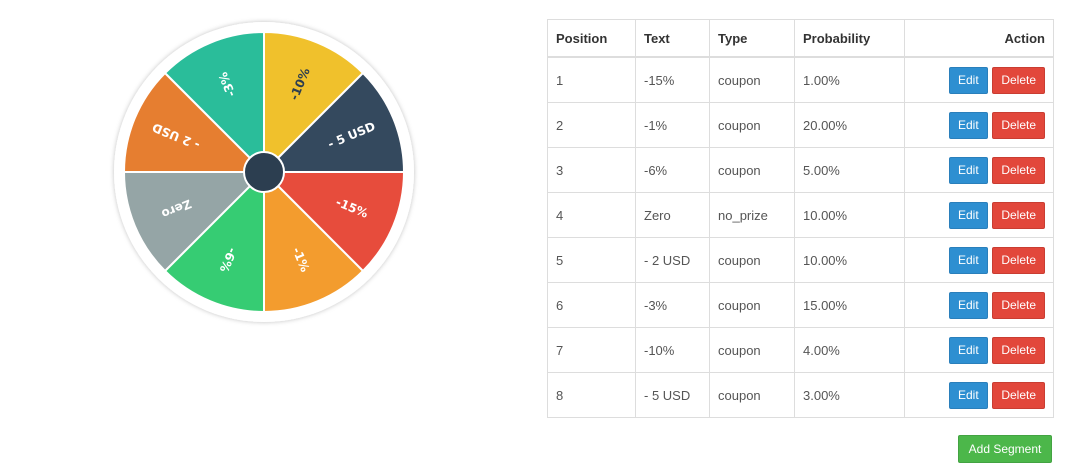  What do you see at coordinates (672, 215) in the screenshot?
I see `cell-text: Zero` at bounding box center [672, 215].